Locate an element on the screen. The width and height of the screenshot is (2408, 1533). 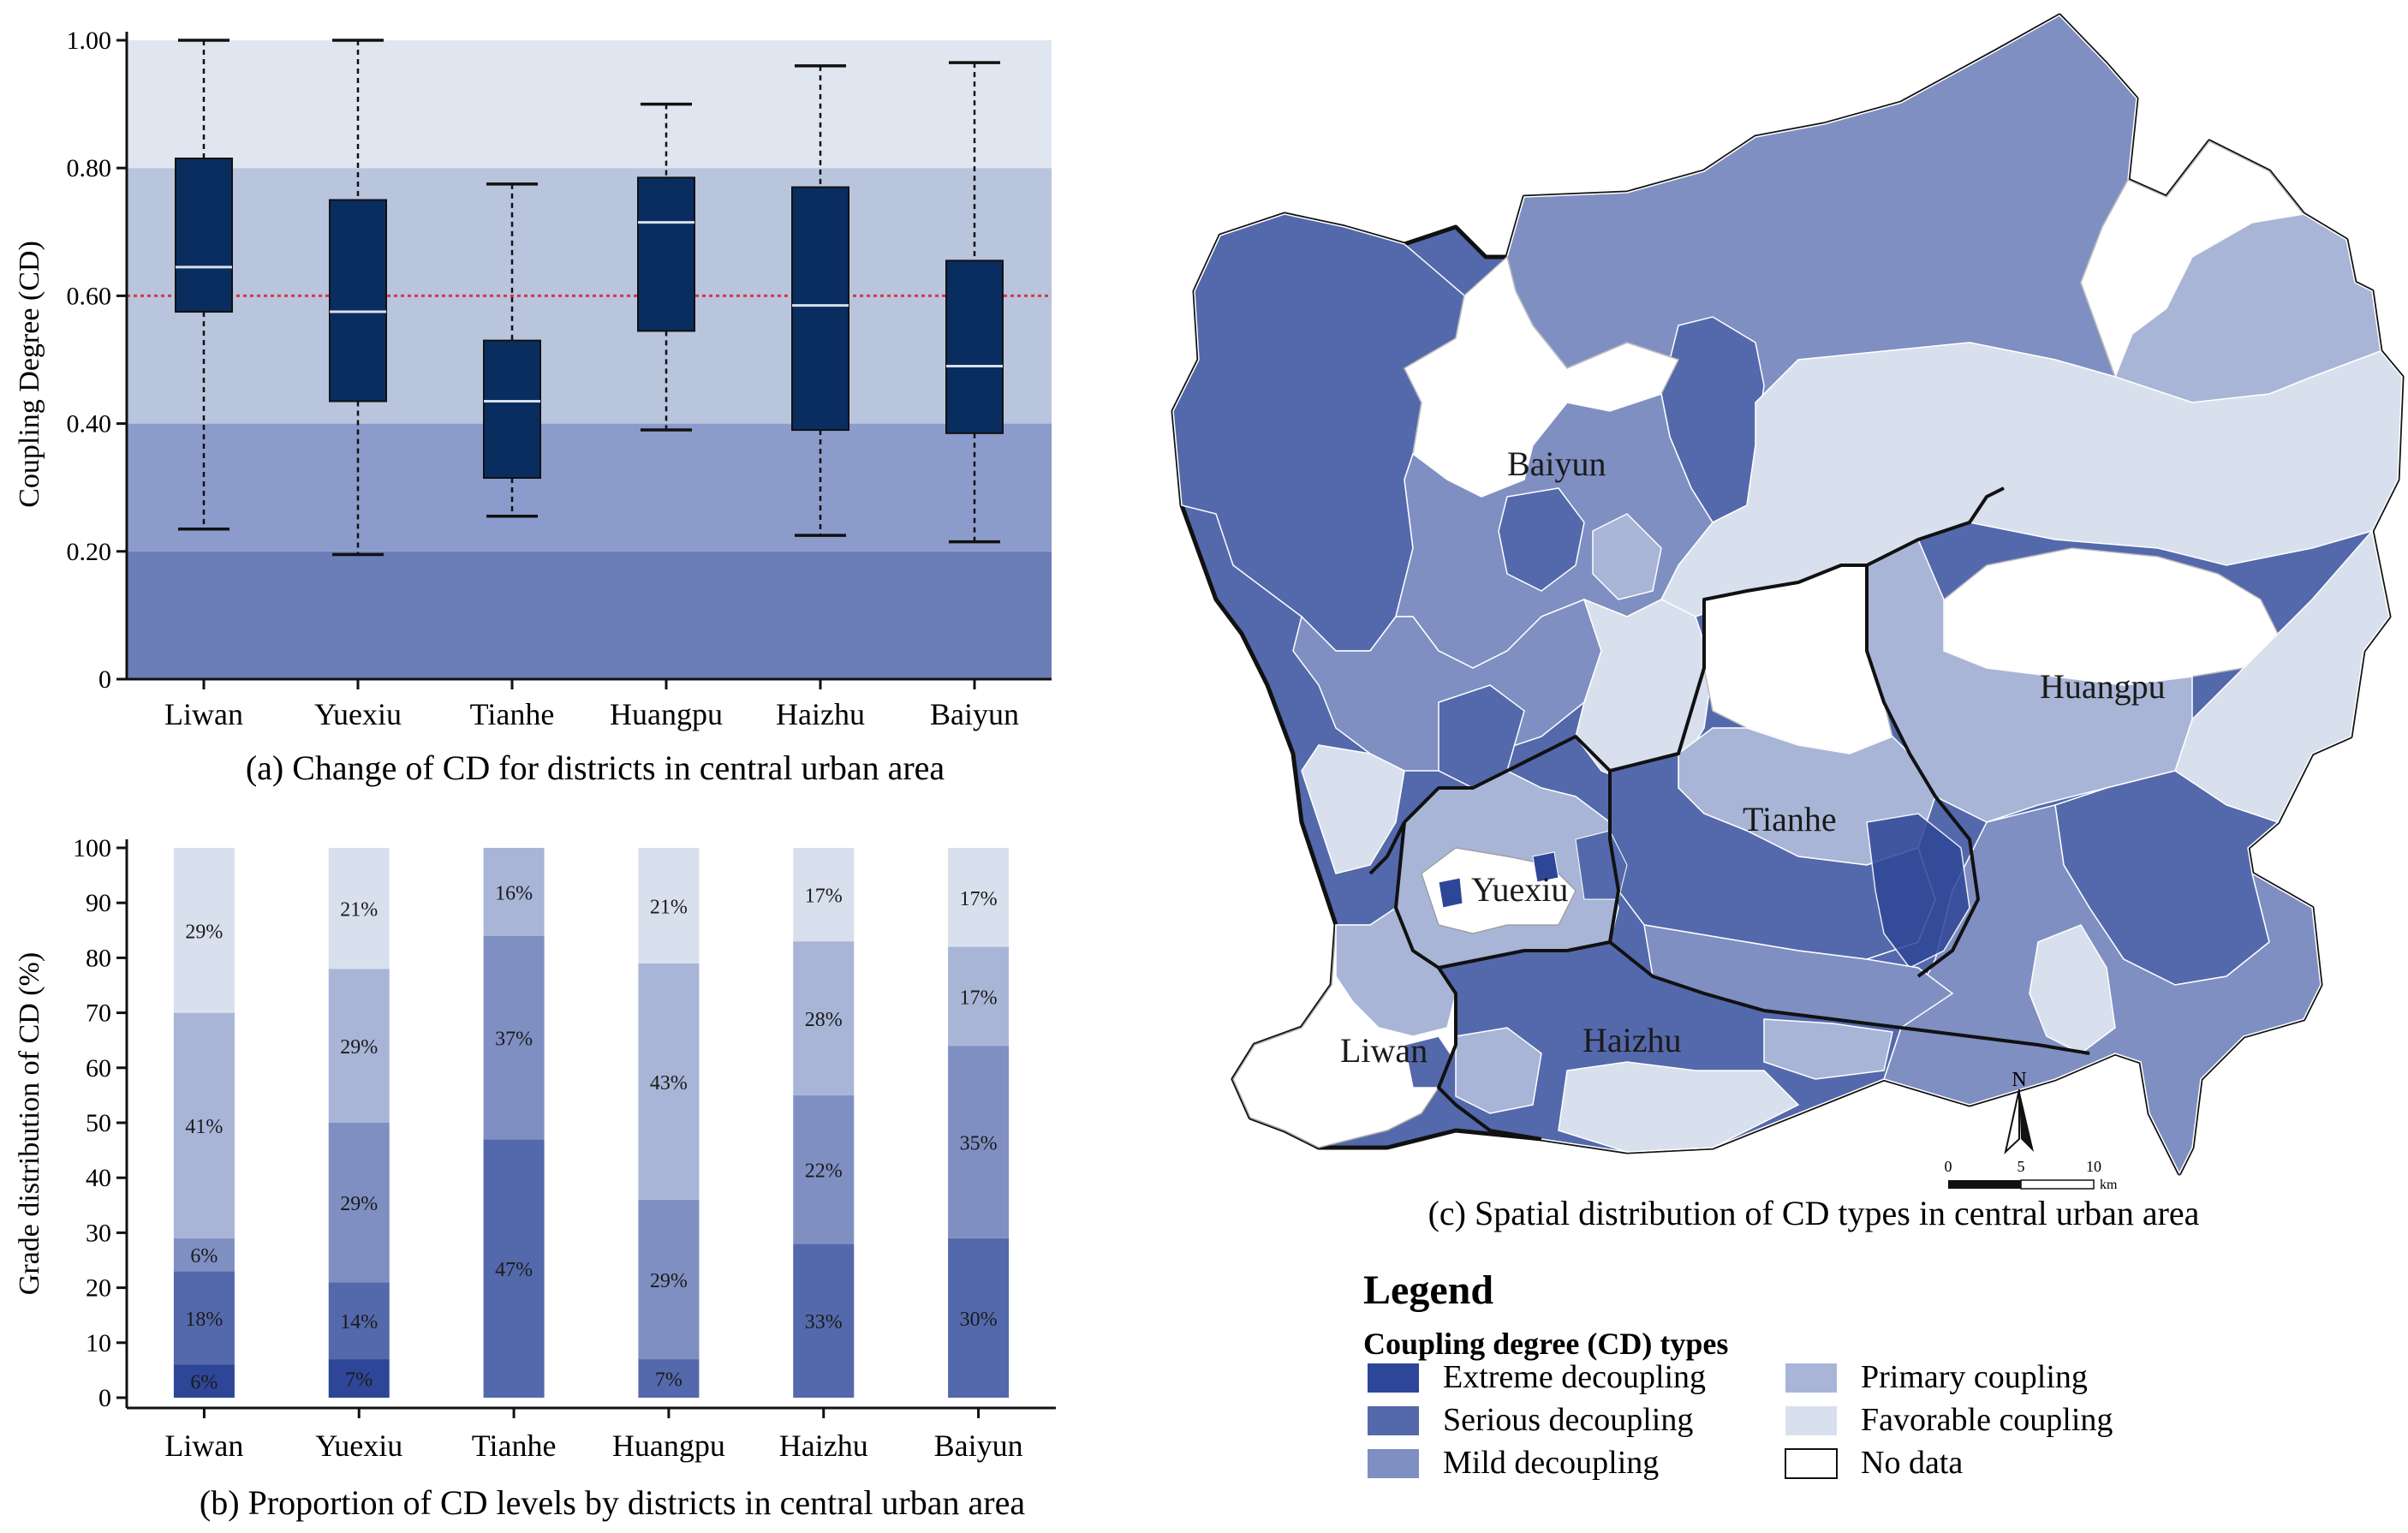
legend-item-extreme: Extreme decoupling is located at coordinates (1537, 1377).